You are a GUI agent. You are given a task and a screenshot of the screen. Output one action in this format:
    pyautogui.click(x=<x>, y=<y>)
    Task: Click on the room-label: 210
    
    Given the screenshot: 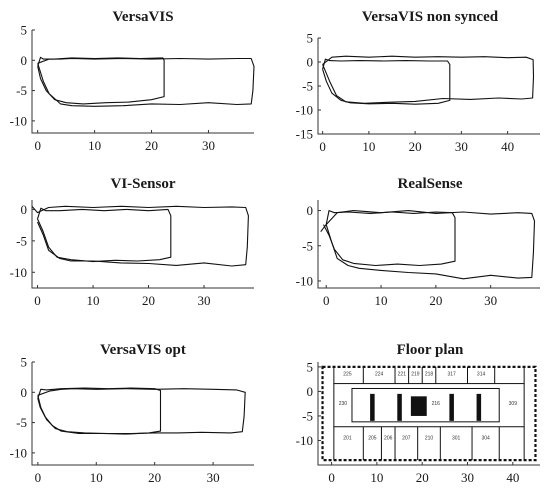 What is the action you would take?
    pyautogui.click(x=429, y=438)
    